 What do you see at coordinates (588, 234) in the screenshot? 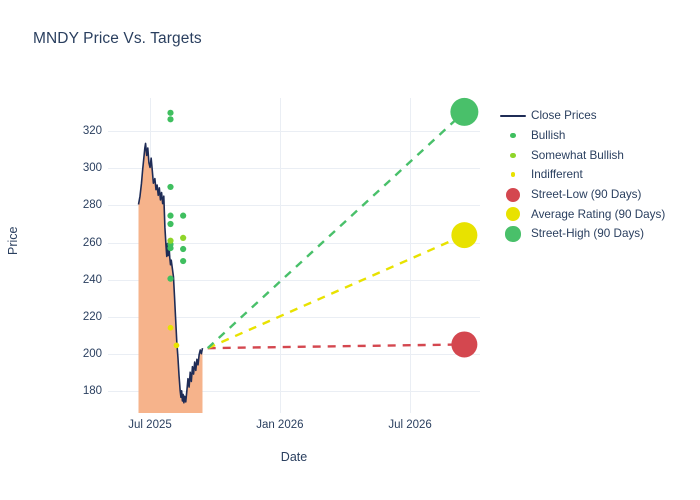
I see `legend-item-label: Street-High (90 Days)` at bounding box center [588, 234].